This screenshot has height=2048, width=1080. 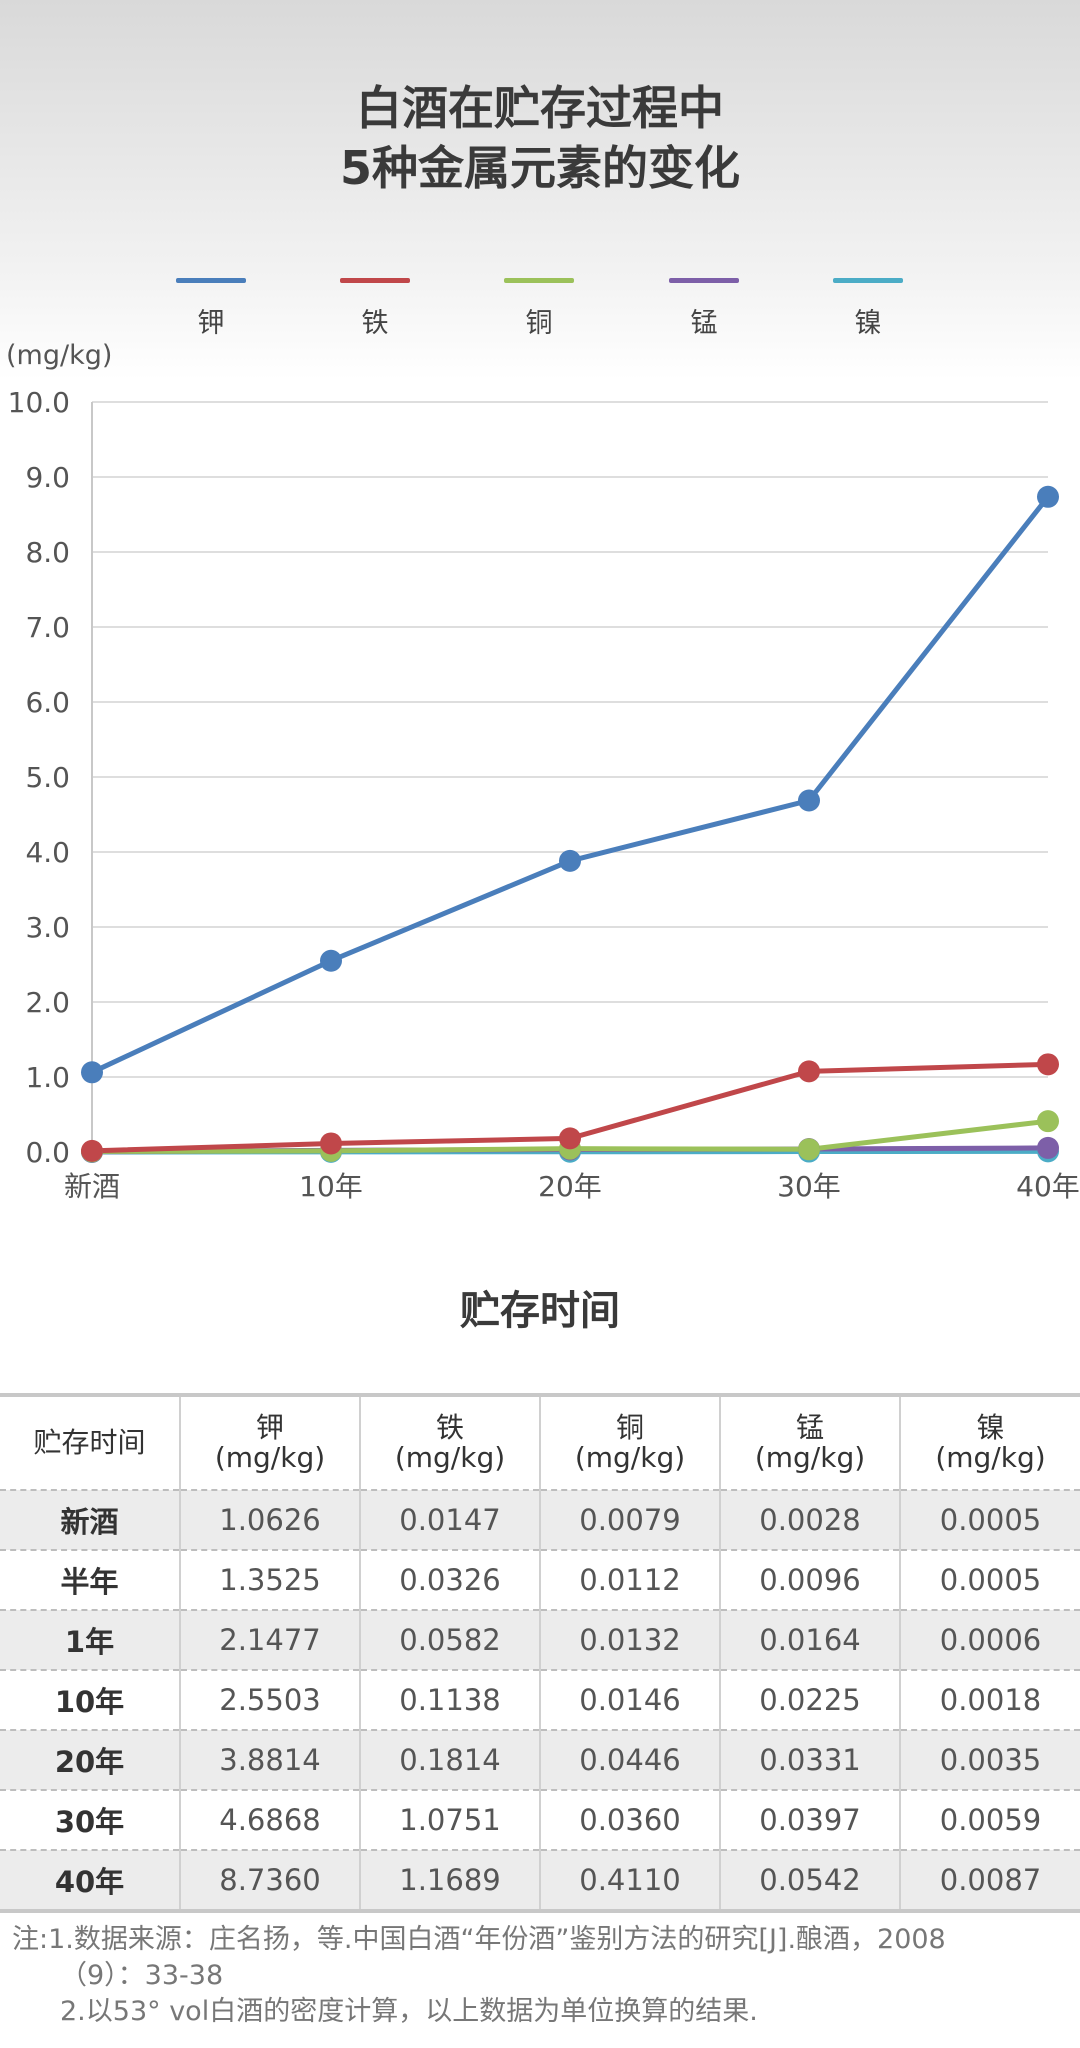 I want to click on row-label: 30年, so click(x=90, y=1819).